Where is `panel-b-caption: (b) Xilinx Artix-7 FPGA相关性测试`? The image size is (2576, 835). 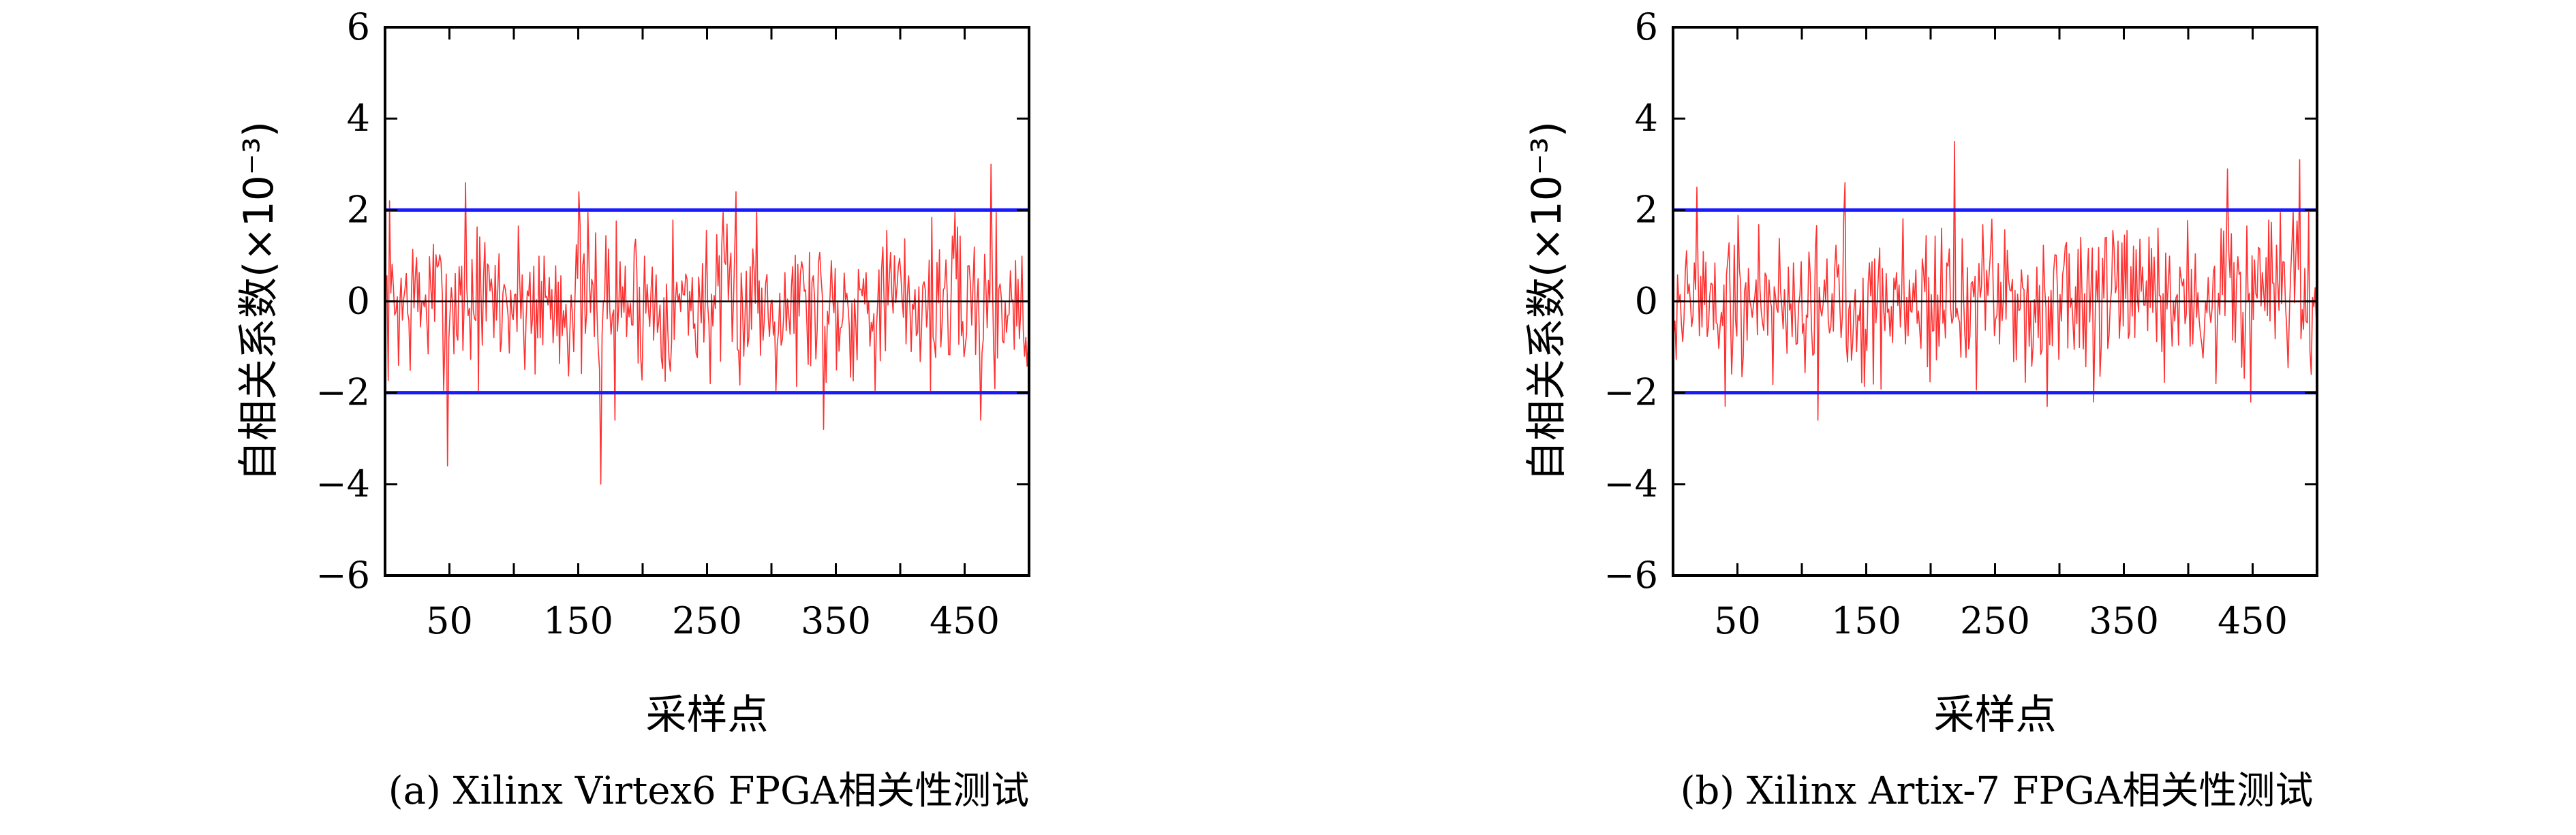
panel-b-caption: (b) Xilinx Artix-7 FPGA相关性测试 is located at coordinates (1998, 791).